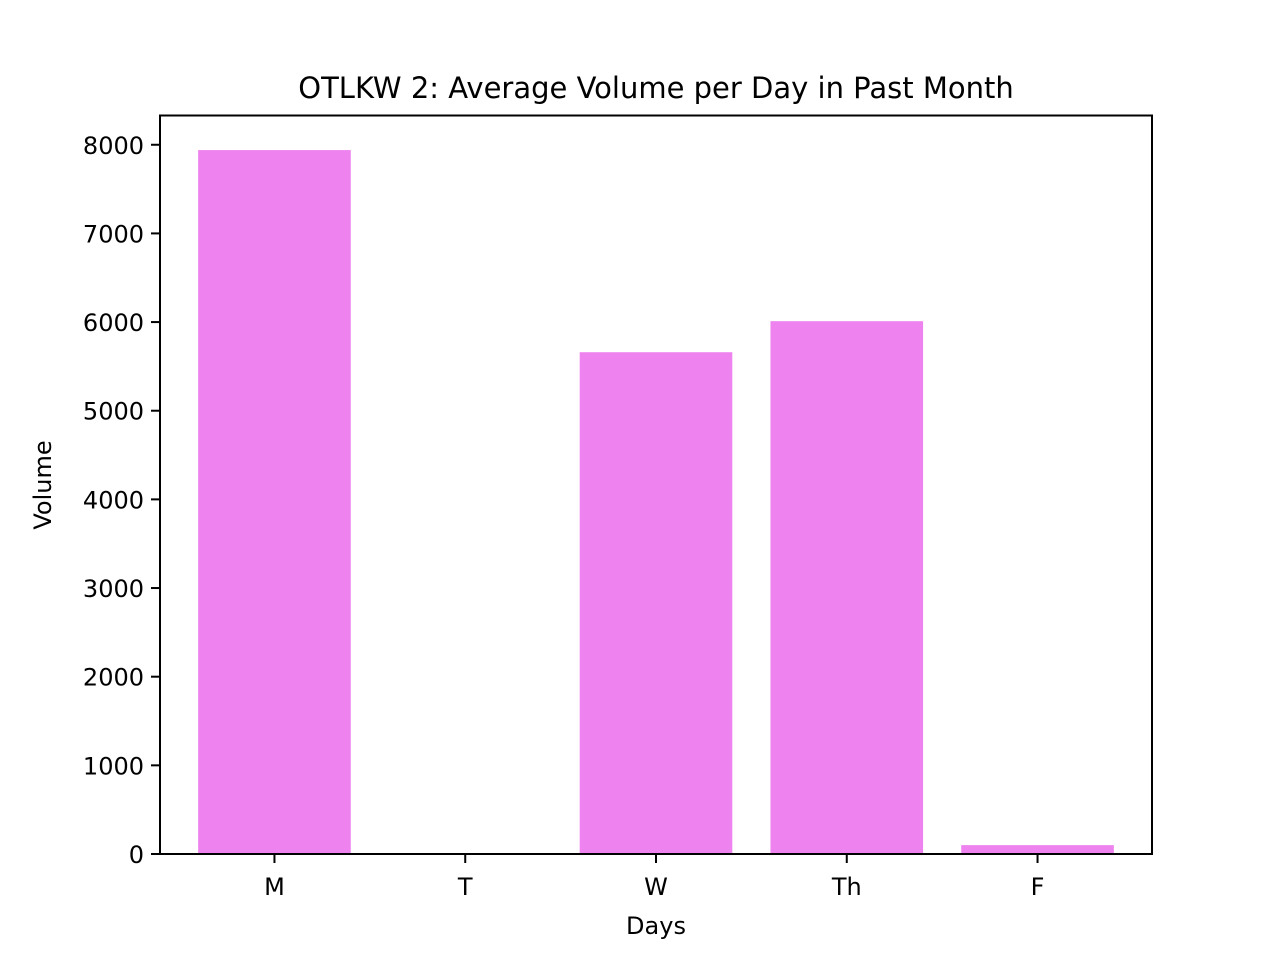 The width and height of the screenshot is (1280, 960). I want to click on bar-w, so click(656, 603).